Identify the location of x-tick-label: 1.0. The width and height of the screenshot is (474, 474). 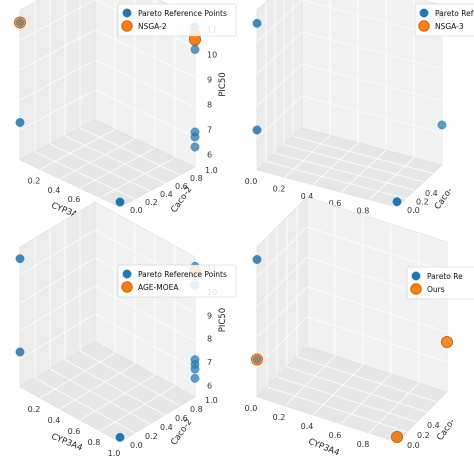
(114, 453).